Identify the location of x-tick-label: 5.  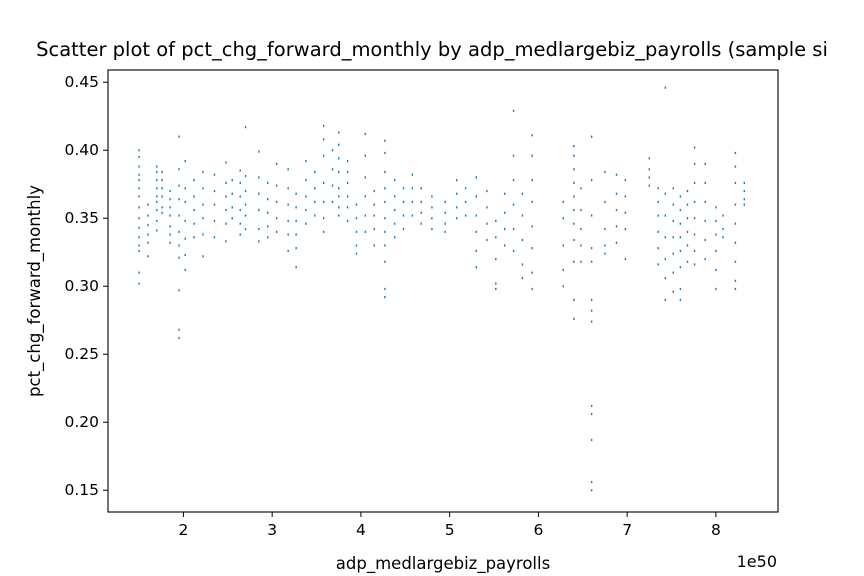
(450, 530).